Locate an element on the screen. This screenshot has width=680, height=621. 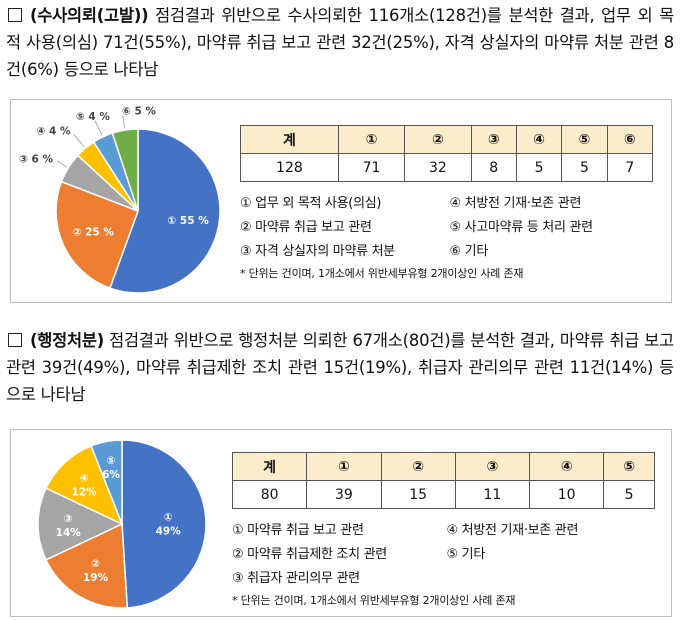
table-row: 128 71 32 8 5 5 7 is located at coordinates (447, 167).